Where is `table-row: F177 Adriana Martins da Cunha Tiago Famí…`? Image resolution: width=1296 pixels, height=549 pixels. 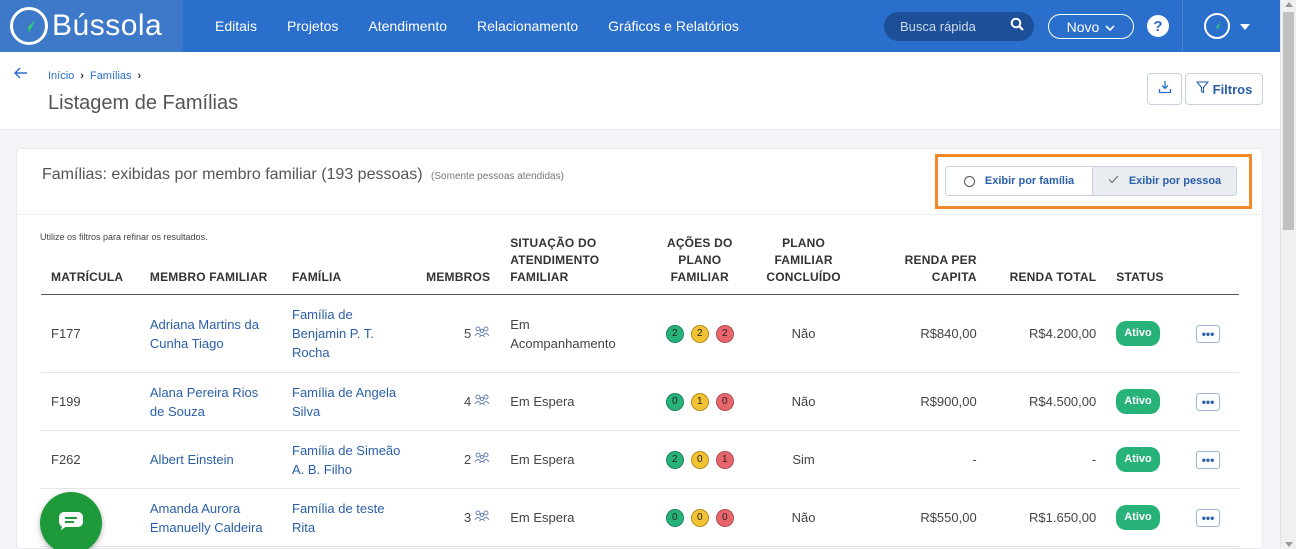
table-row: F177 Adriana Martins da Cunha Tiago Famí… is located at coordinates (640, 333).